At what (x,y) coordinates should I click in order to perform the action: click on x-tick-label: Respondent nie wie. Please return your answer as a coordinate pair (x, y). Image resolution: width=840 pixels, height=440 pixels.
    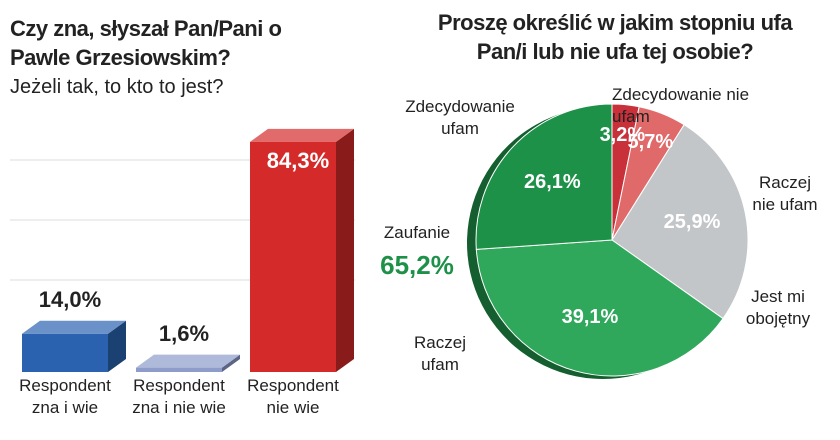
    Looking at the image, I should click on (293, 396).